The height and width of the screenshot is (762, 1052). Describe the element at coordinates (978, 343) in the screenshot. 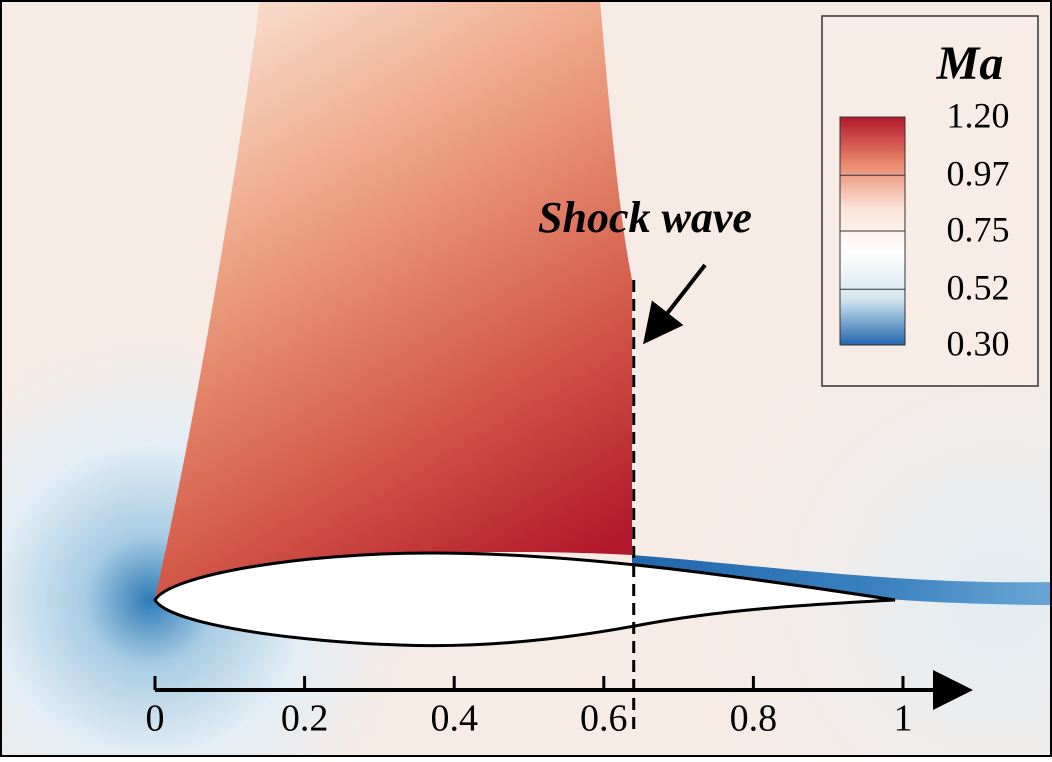

I see `colorbar-tick-label: 0.30` at that location.